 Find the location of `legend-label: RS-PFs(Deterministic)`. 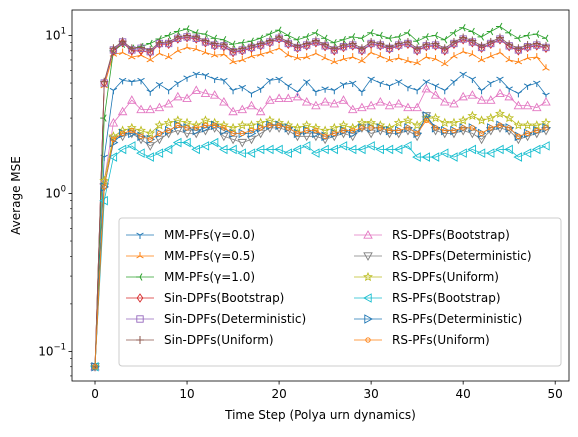

legend-label: RS-PFs(Deterministic) is located at coordinates (457, 319).